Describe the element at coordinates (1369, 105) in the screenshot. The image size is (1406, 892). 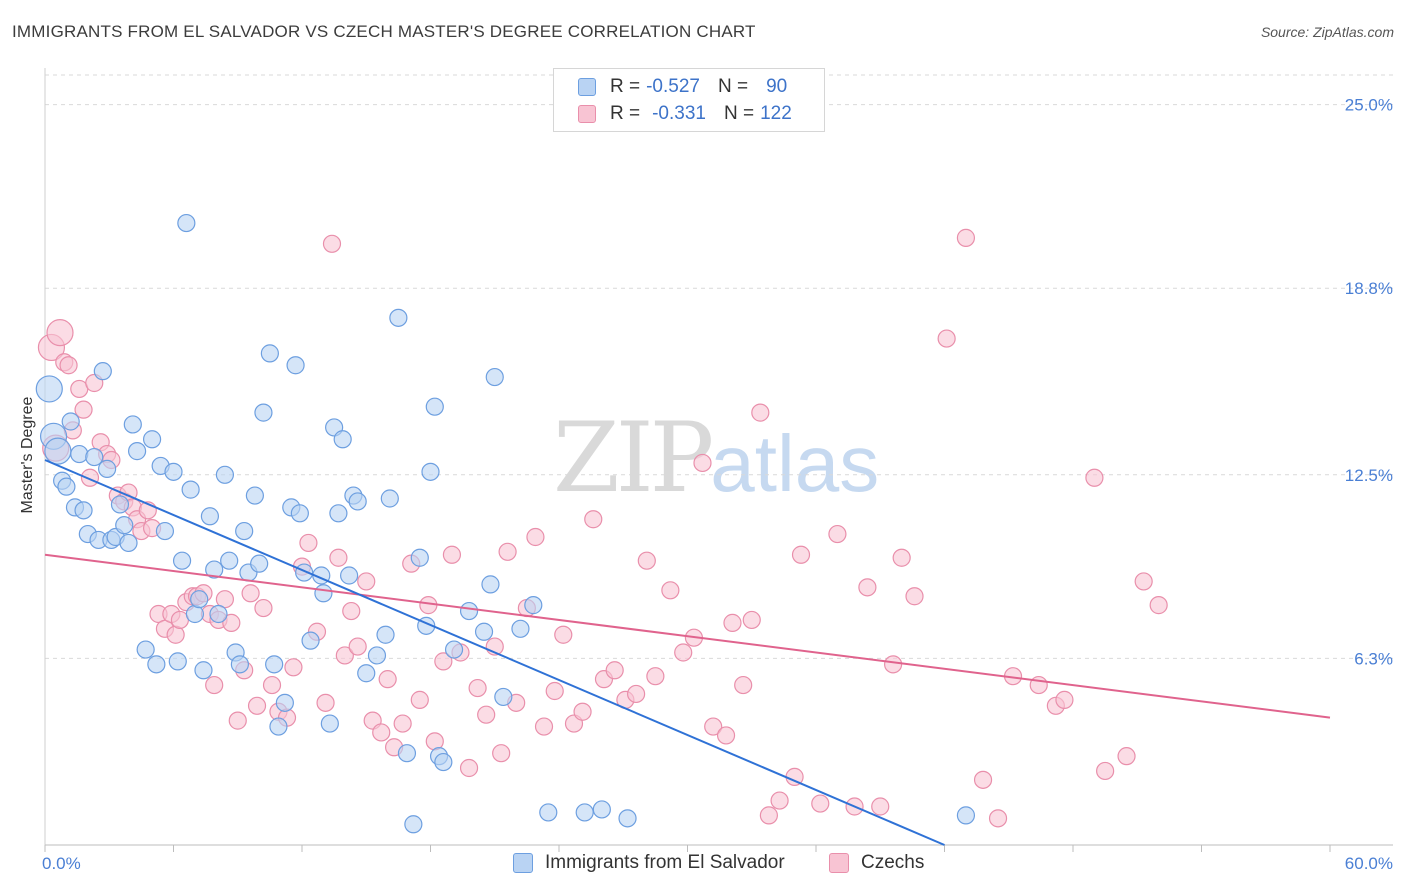
I see `y-tick-label: 25.0%` at that location.